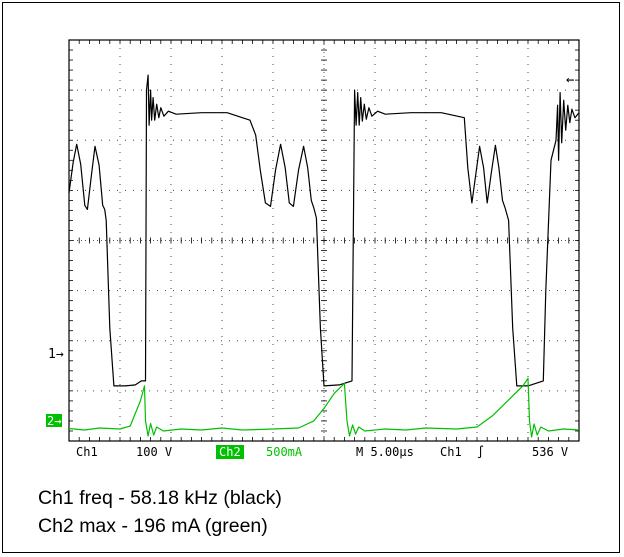  Describe the element at coordinates (550, 452) in the screenshot. I see `trigger-value: 536 V` at that location.